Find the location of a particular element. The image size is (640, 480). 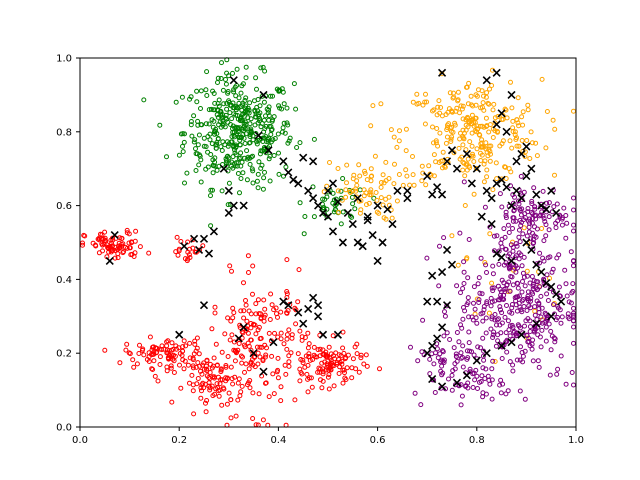

x-tick-label: 0.6 is located at coordinates (378, 440).